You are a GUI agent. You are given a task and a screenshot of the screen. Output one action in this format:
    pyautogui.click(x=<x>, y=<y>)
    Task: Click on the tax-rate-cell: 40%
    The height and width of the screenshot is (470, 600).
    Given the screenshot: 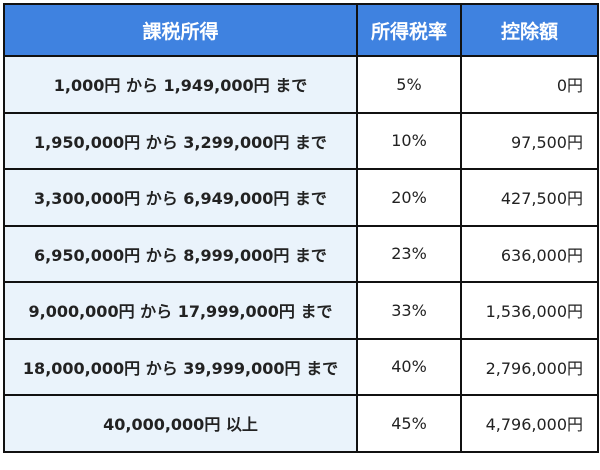 What is the action you would take?
    pyautogui.click(x=409, y=366)
    